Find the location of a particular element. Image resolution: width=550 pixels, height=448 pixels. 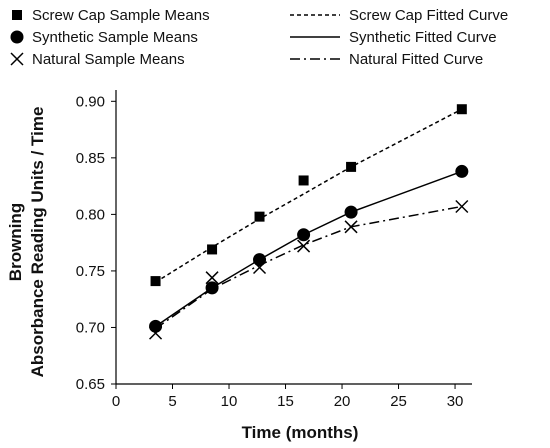

y-tick-label: 0.80 is located at coordinates (90, 214).